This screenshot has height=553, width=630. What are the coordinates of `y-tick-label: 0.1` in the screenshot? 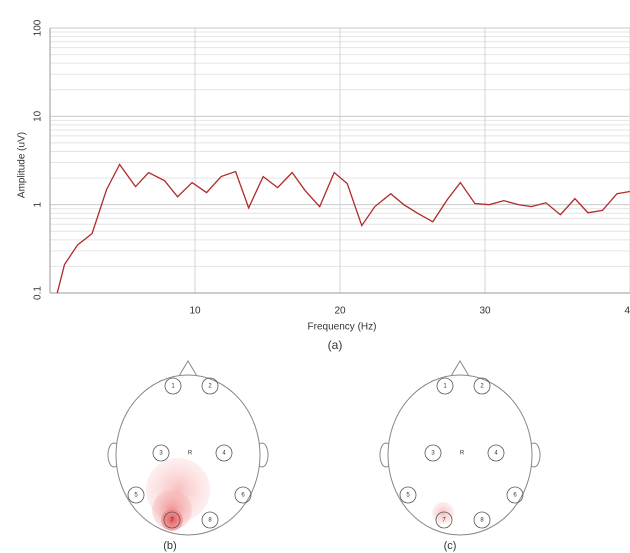 It's located at (38, 293).